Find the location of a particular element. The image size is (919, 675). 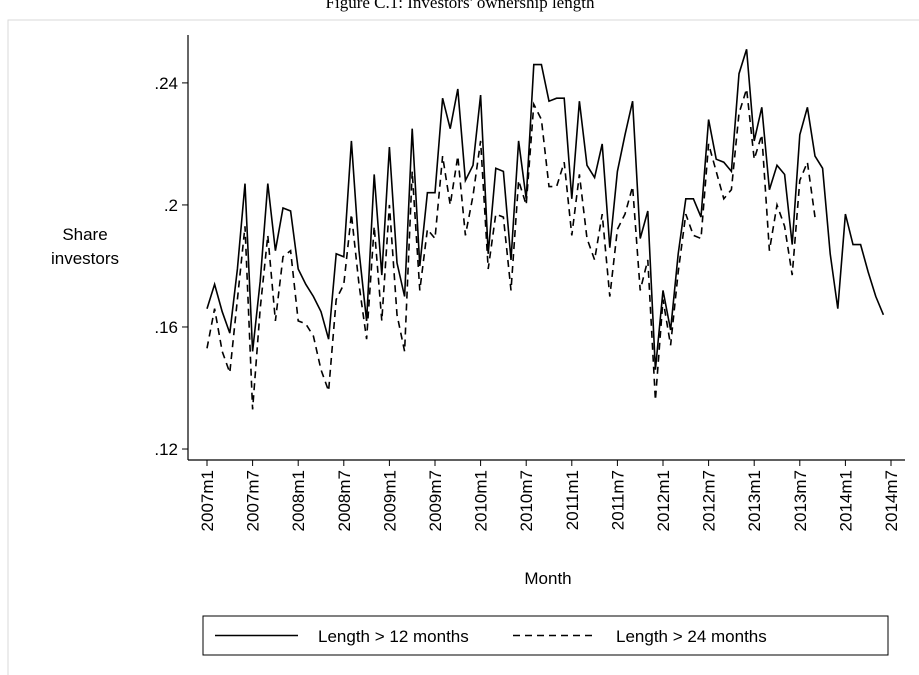

y-tick-label: .24 is located at coordinates (166, 83).